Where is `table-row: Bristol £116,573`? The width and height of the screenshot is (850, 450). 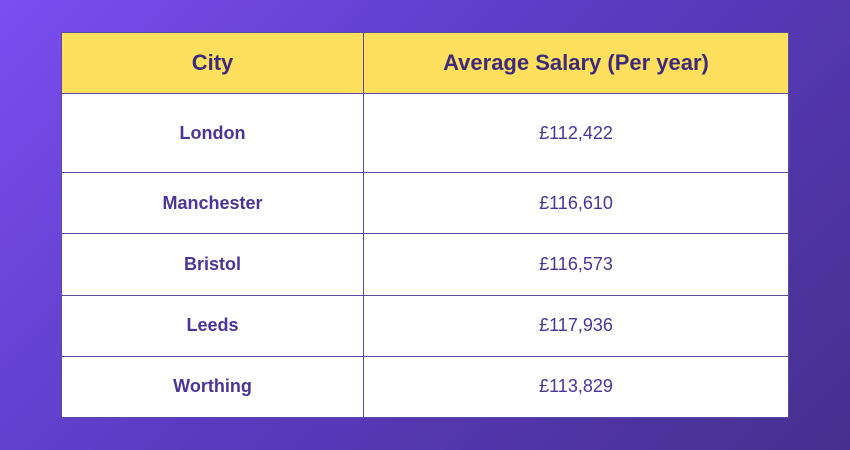 table-row: Bristol £116,573 is located at coordinates (425, 264).